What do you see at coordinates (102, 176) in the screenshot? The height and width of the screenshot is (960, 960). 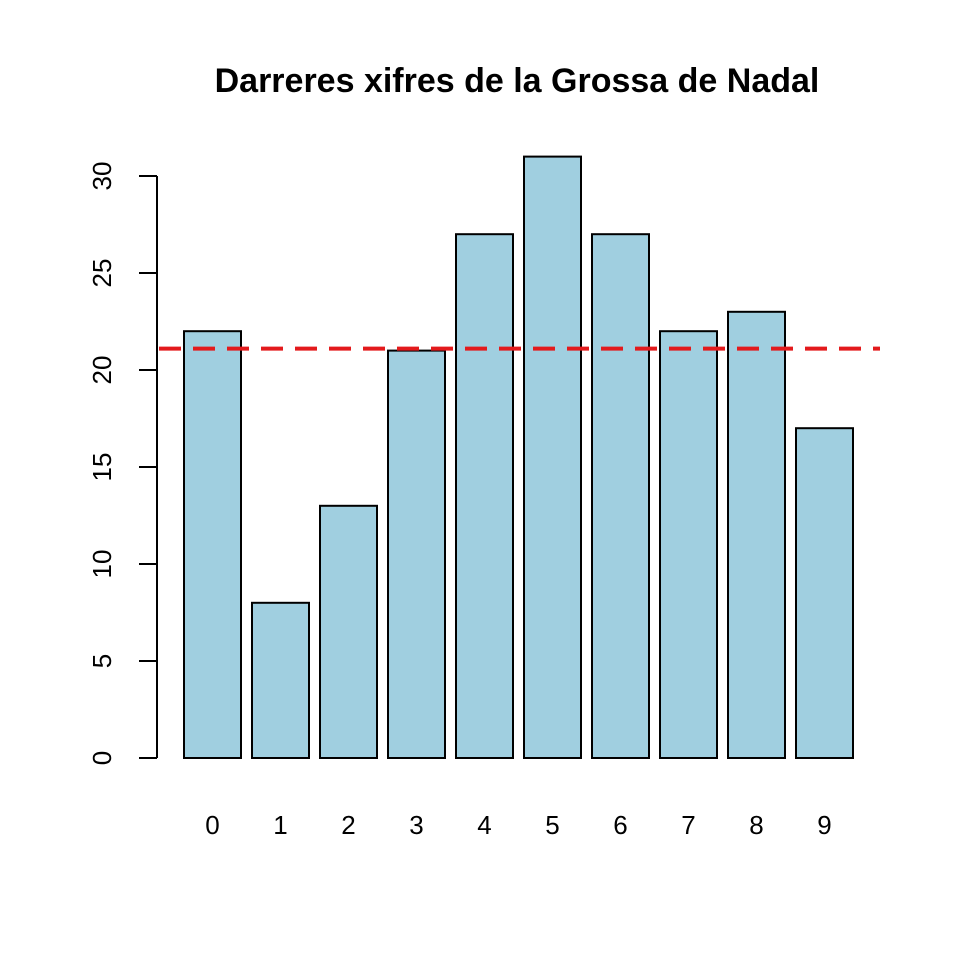 I see `y-tick-label-30: 30` at bounding box center [102, 176].